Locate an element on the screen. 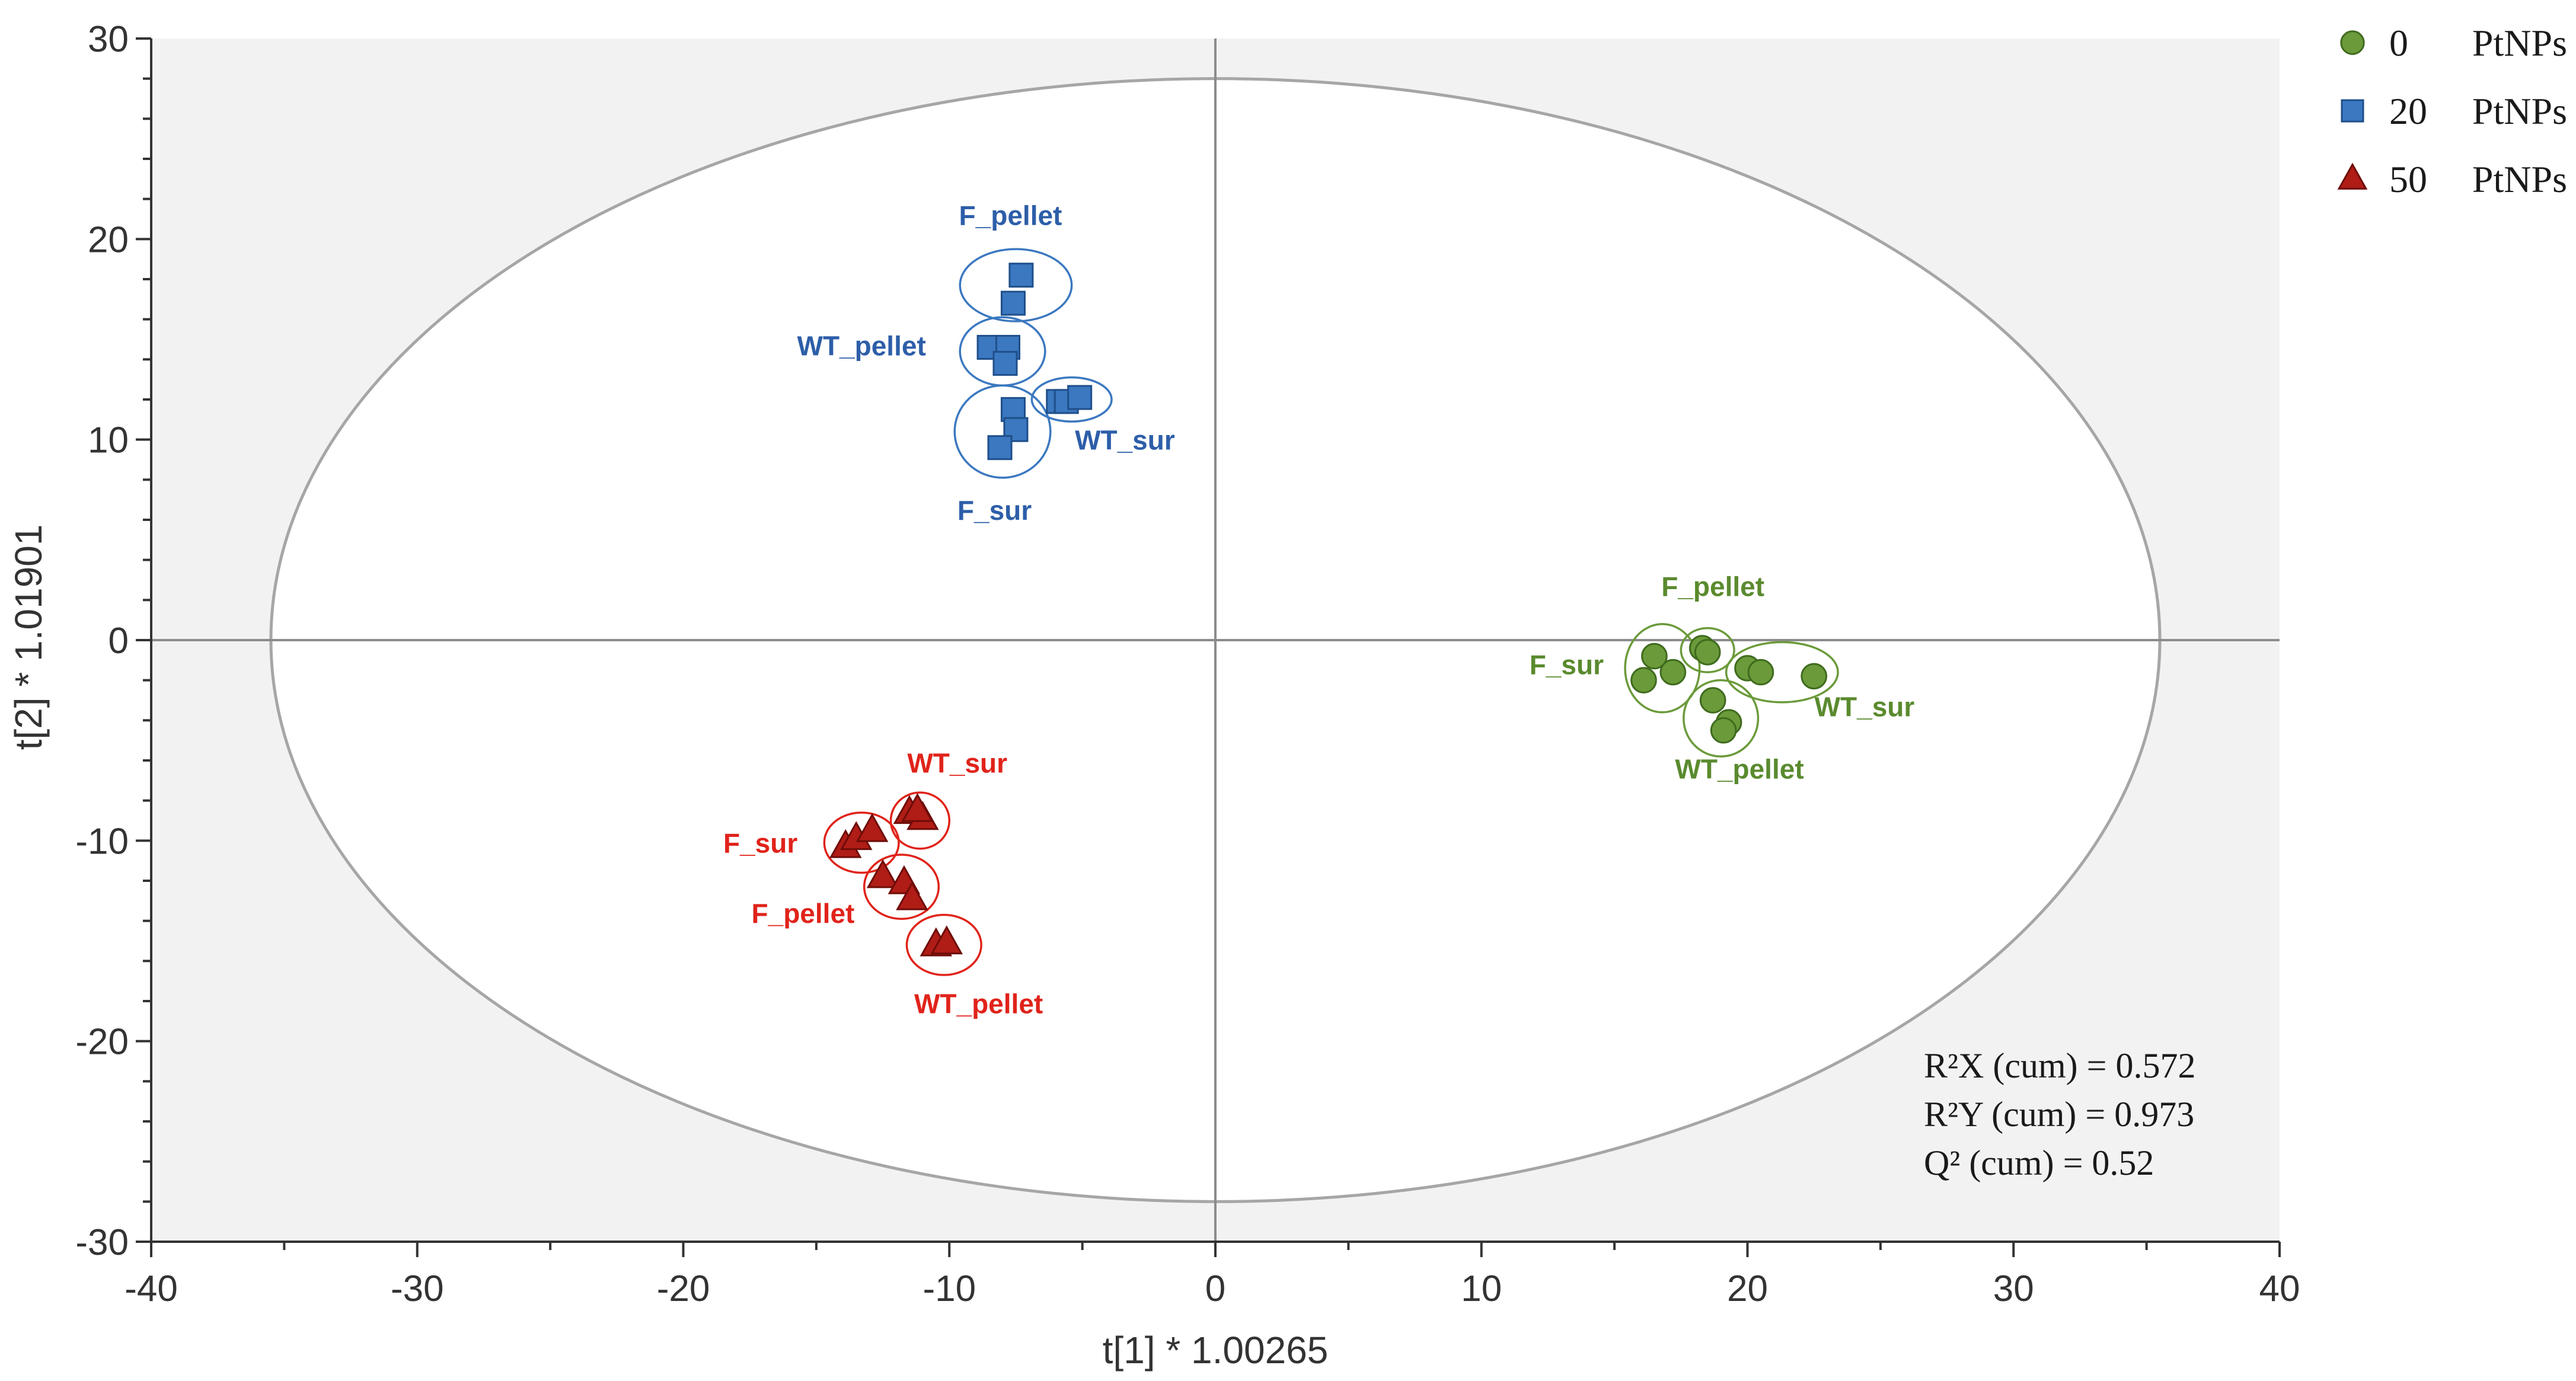 The height and width of the screenshot is (1381, 2576). group-label-20-ptnps: F_sur is located at coordinates (994, 510).